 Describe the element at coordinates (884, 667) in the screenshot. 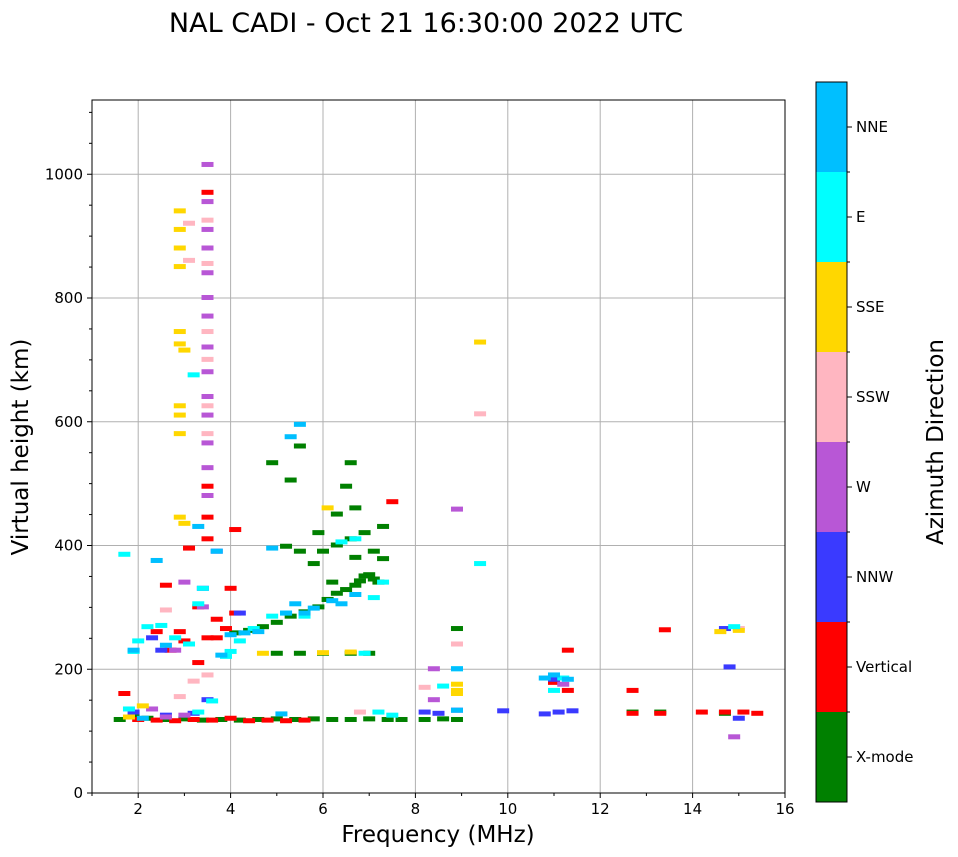

I see `colorbar-tick-label: Vertical` at that location.